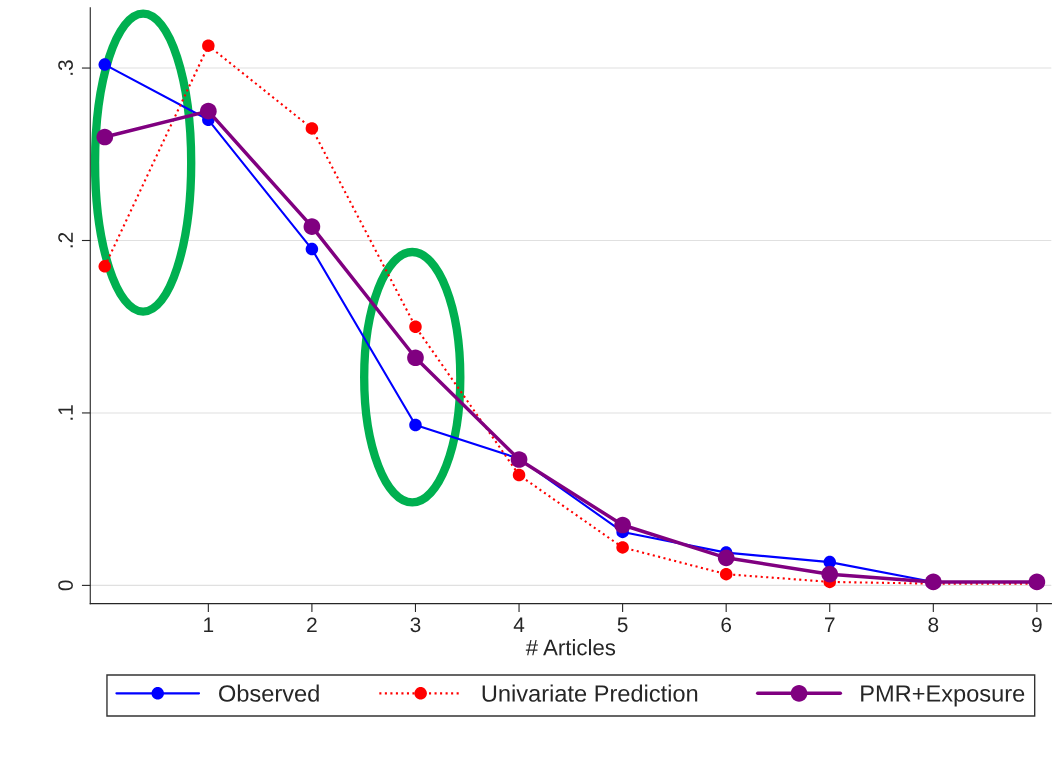  What do you see at coordinates (65, 412) in the screenshot?
I see `y-tick-label: .1` at bounding box center [65, 412].